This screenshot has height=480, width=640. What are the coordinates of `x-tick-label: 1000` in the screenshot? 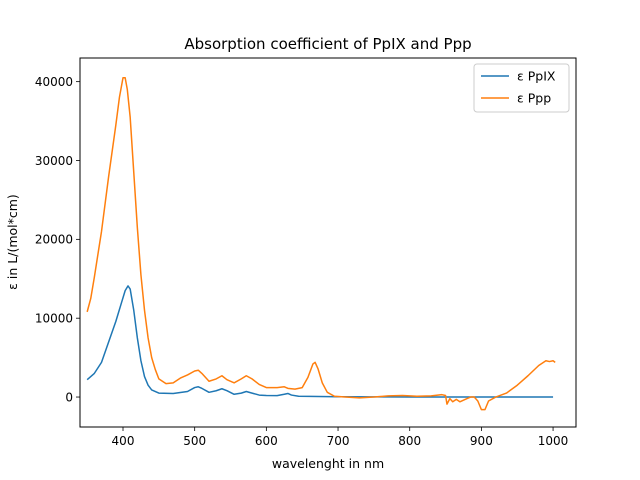 It's located at (553, 441).